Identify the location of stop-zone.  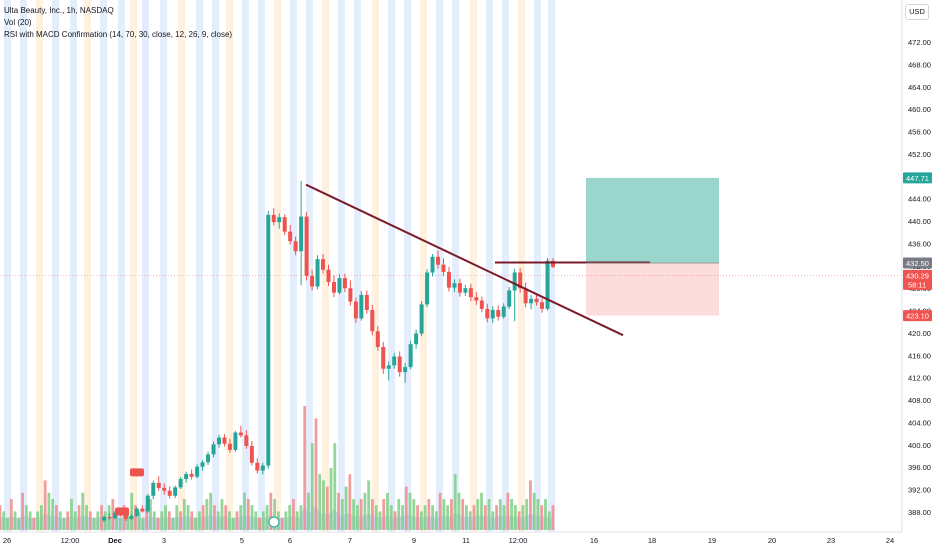
(652, 289).